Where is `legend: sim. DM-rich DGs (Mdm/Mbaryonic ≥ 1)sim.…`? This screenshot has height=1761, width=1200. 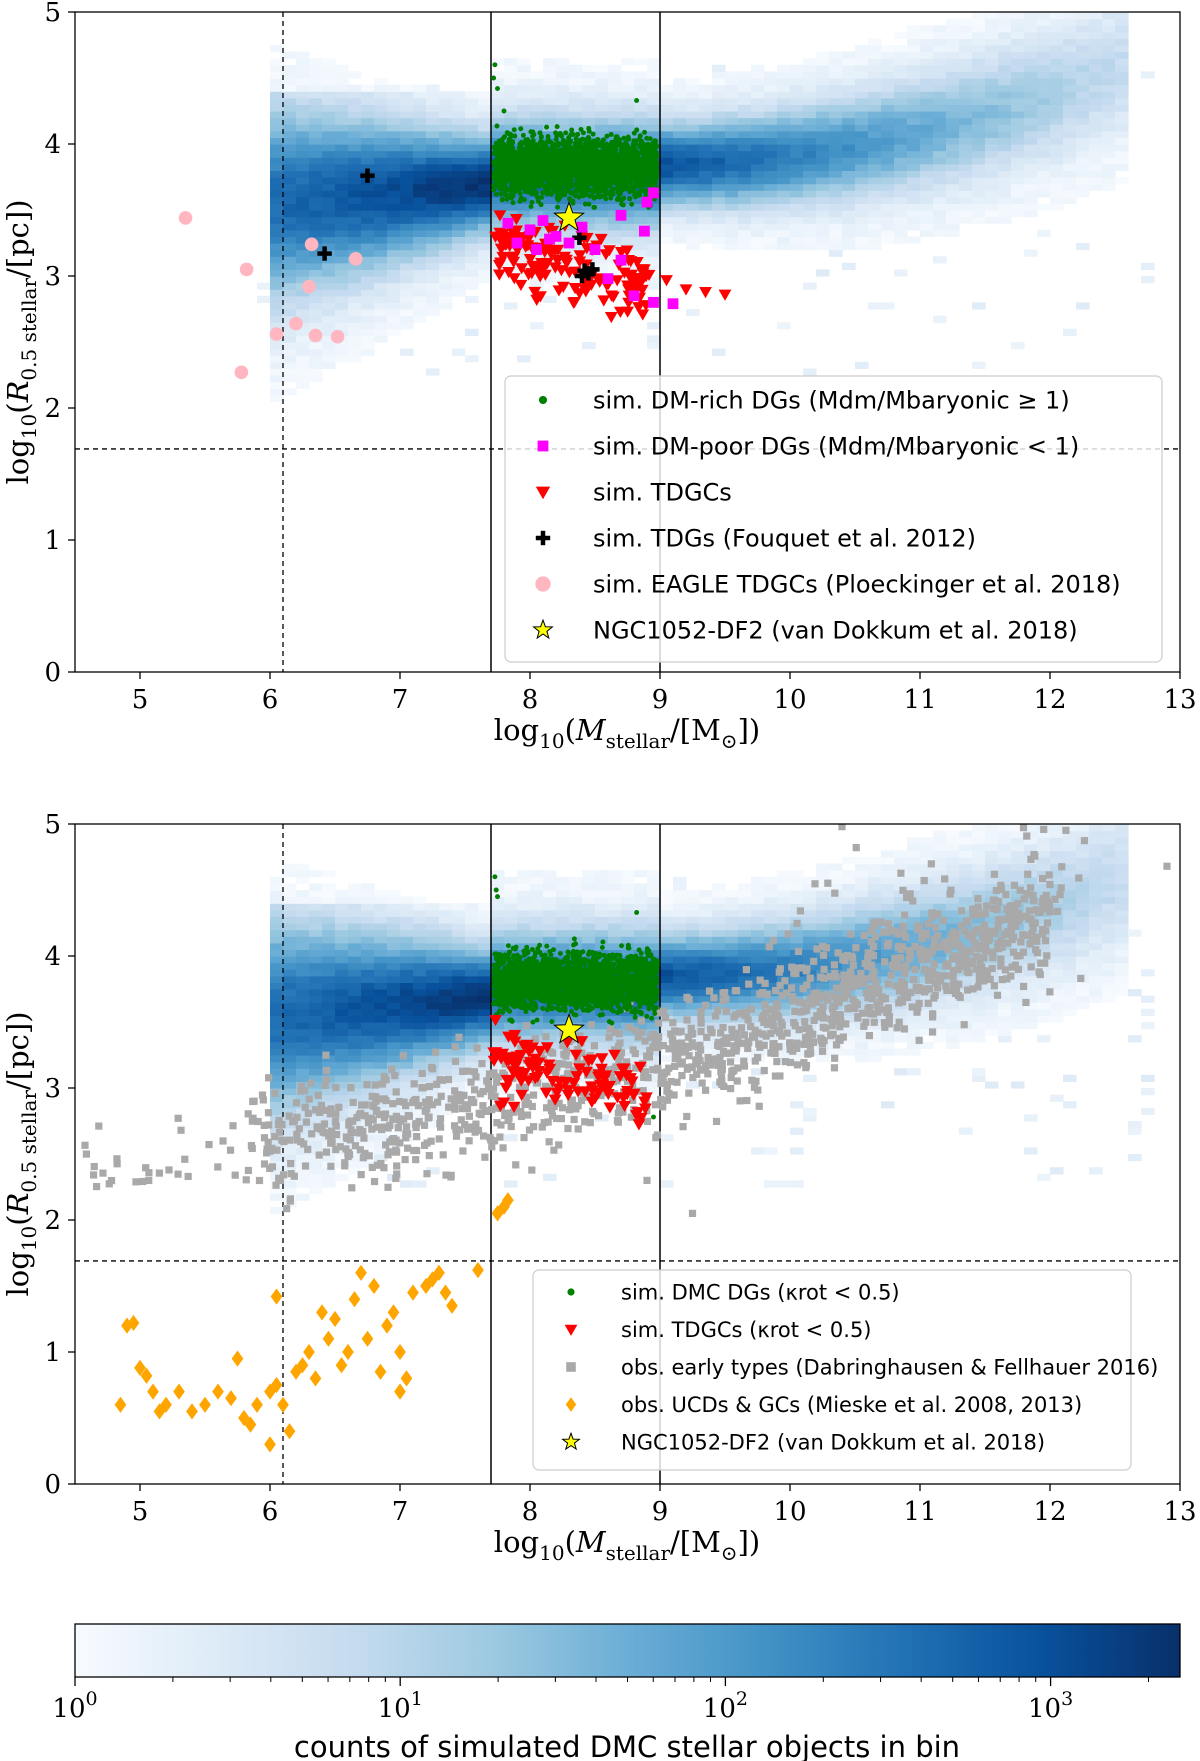 legend: sim. DM-rich DGs (Mdm/Mbaryonic ≥ 1)sim.… is located at coordinates (833, 519).